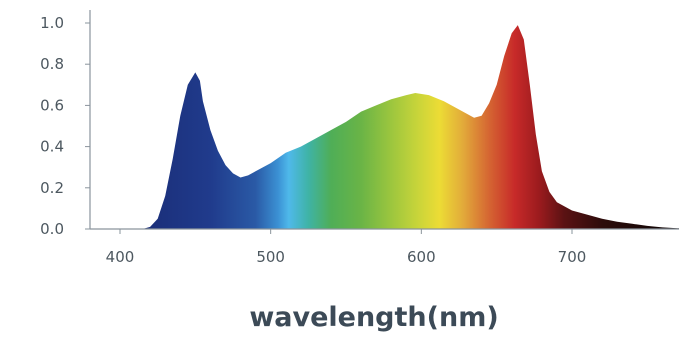 The width and height of the screenshot is (679, 338). I want to click on x-tick-label: 400, so click(120, 257).